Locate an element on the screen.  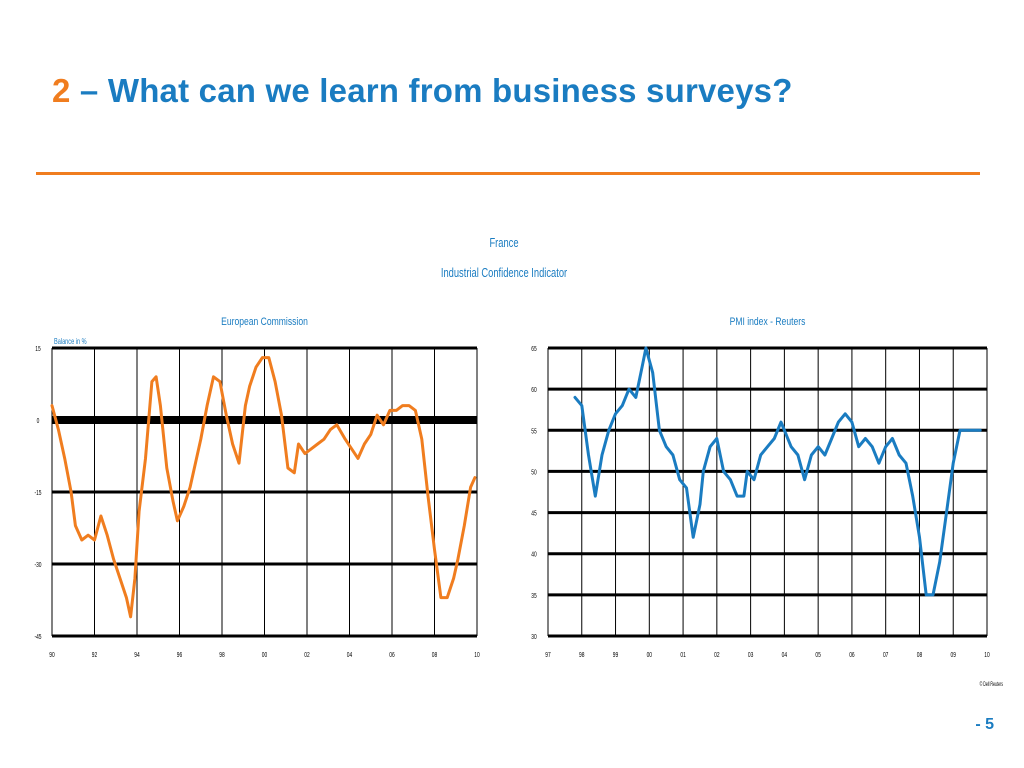
x-tick-label: 01 is located at coordinates (683, 655).